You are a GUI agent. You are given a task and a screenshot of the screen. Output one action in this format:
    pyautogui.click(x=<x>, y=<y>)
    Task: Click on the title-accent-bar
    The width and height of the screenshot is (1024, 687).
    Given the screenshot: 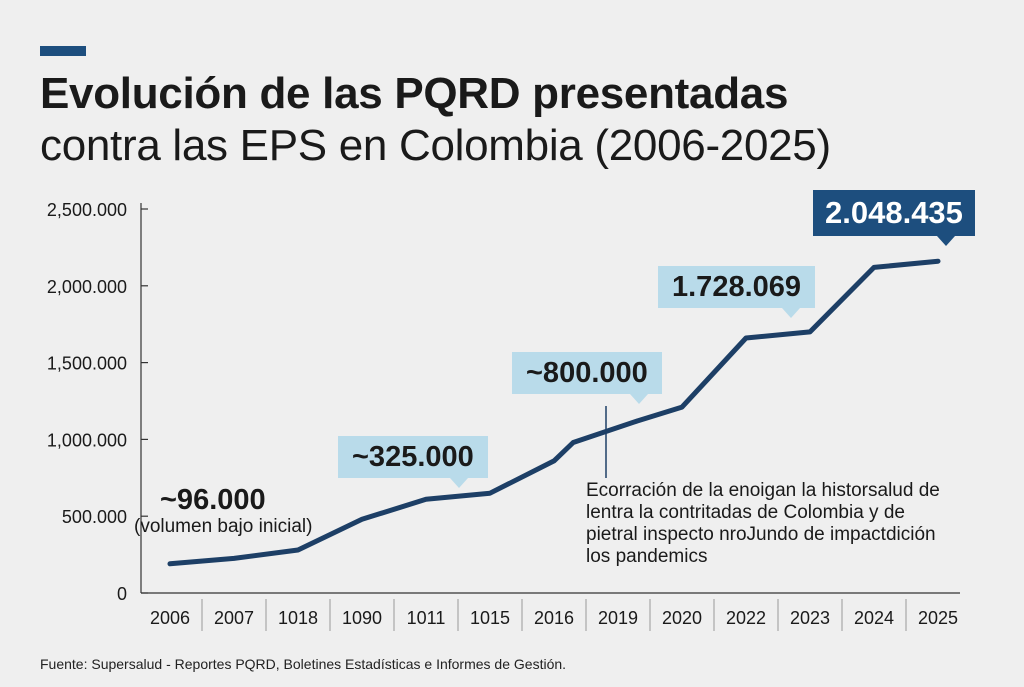 What is the action you would take?
    pyautogui.click(x=63, y=51)
    